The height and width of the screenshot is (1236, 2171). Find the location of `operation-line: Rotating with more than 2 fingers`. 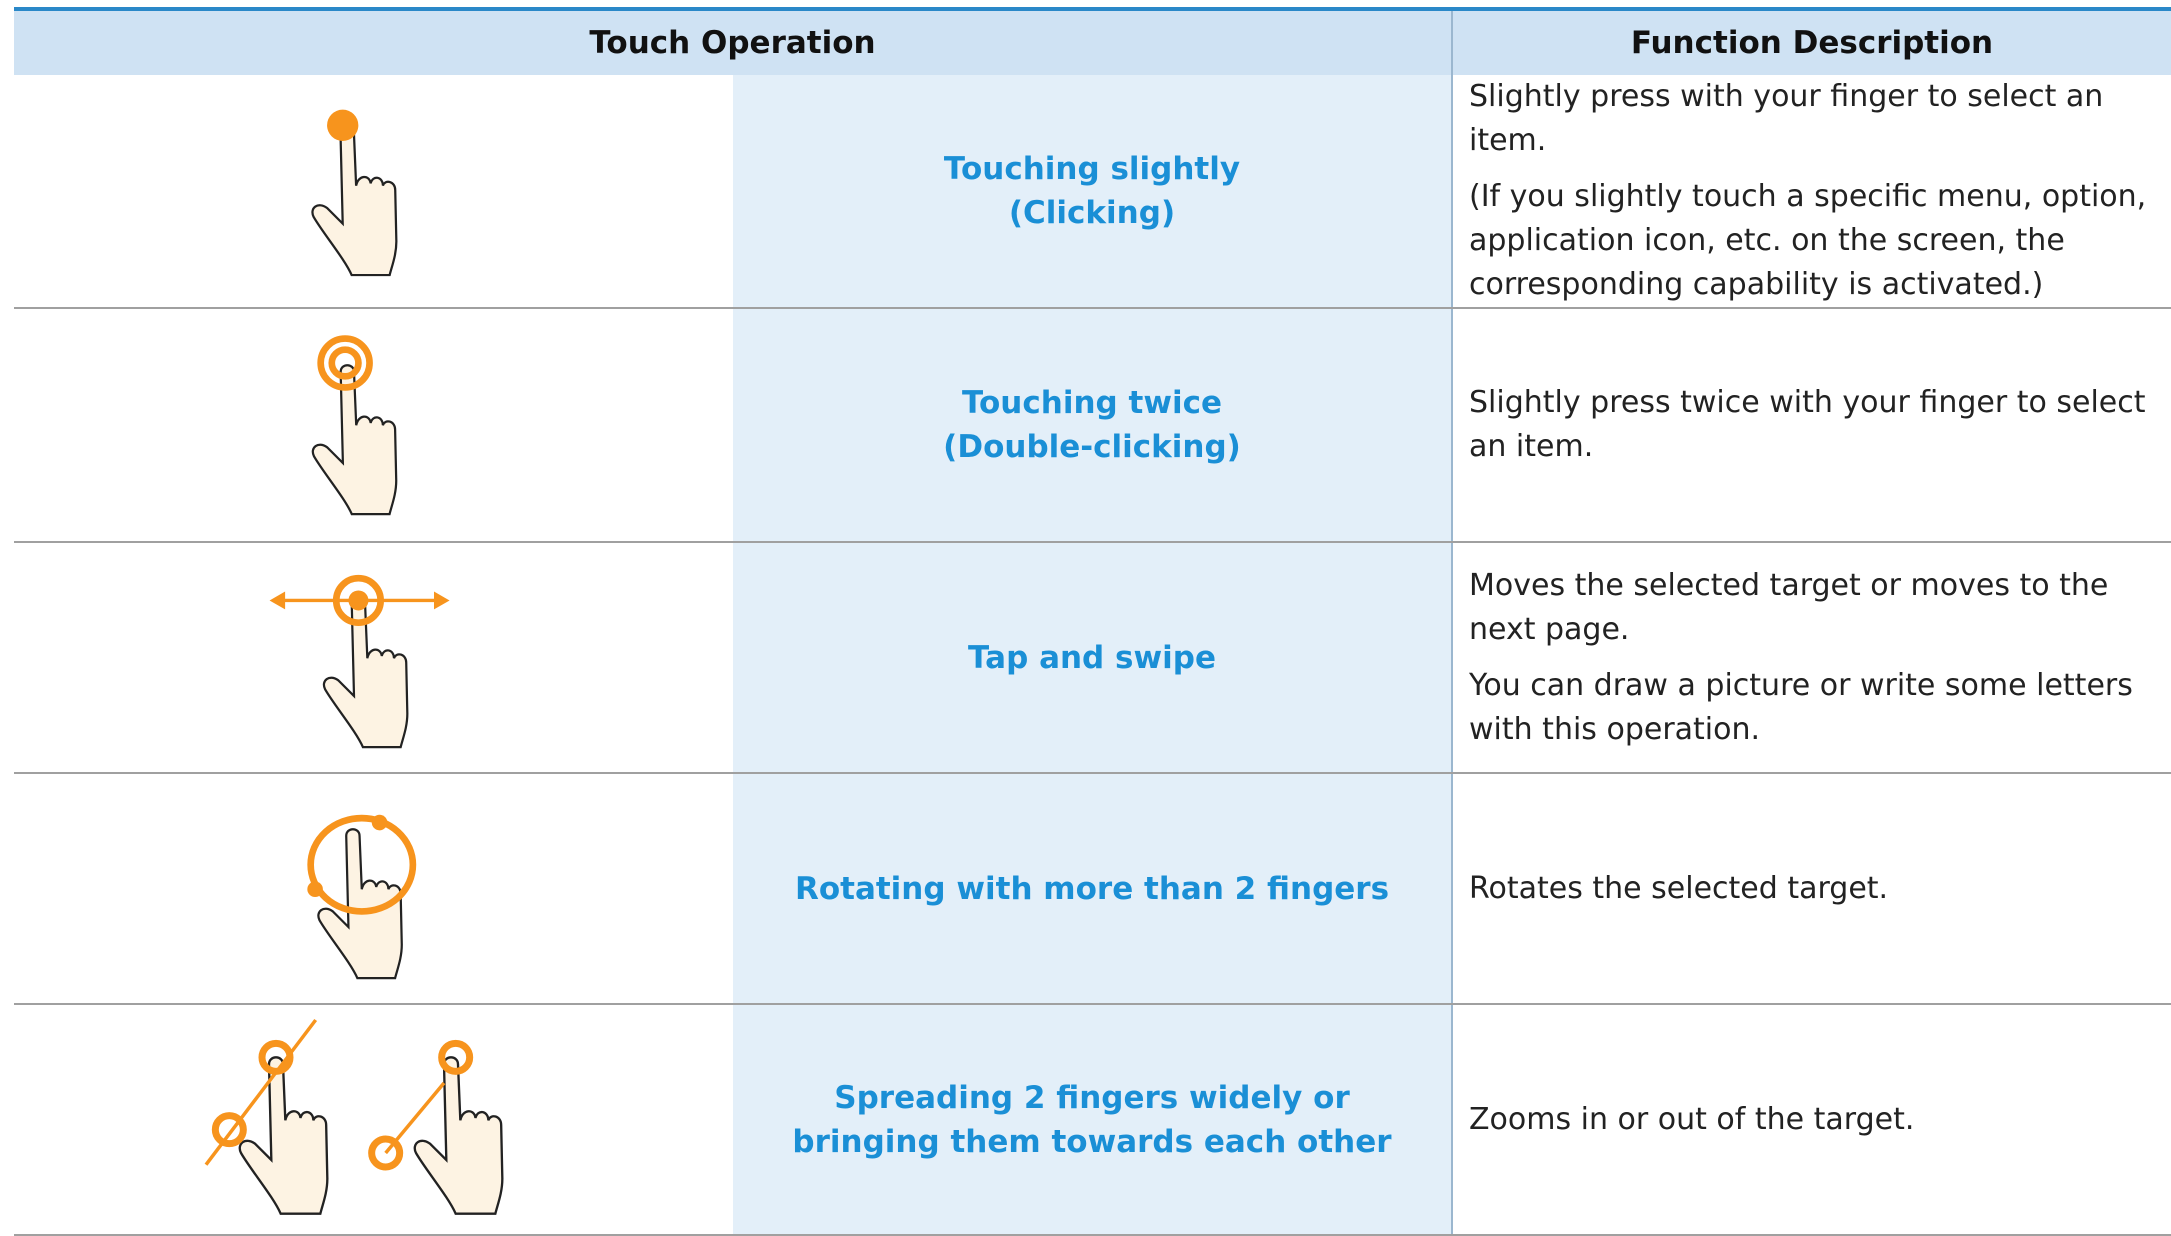

operation-line: Rotating with more than 2 fingers is located at coordinates (1092, 888).